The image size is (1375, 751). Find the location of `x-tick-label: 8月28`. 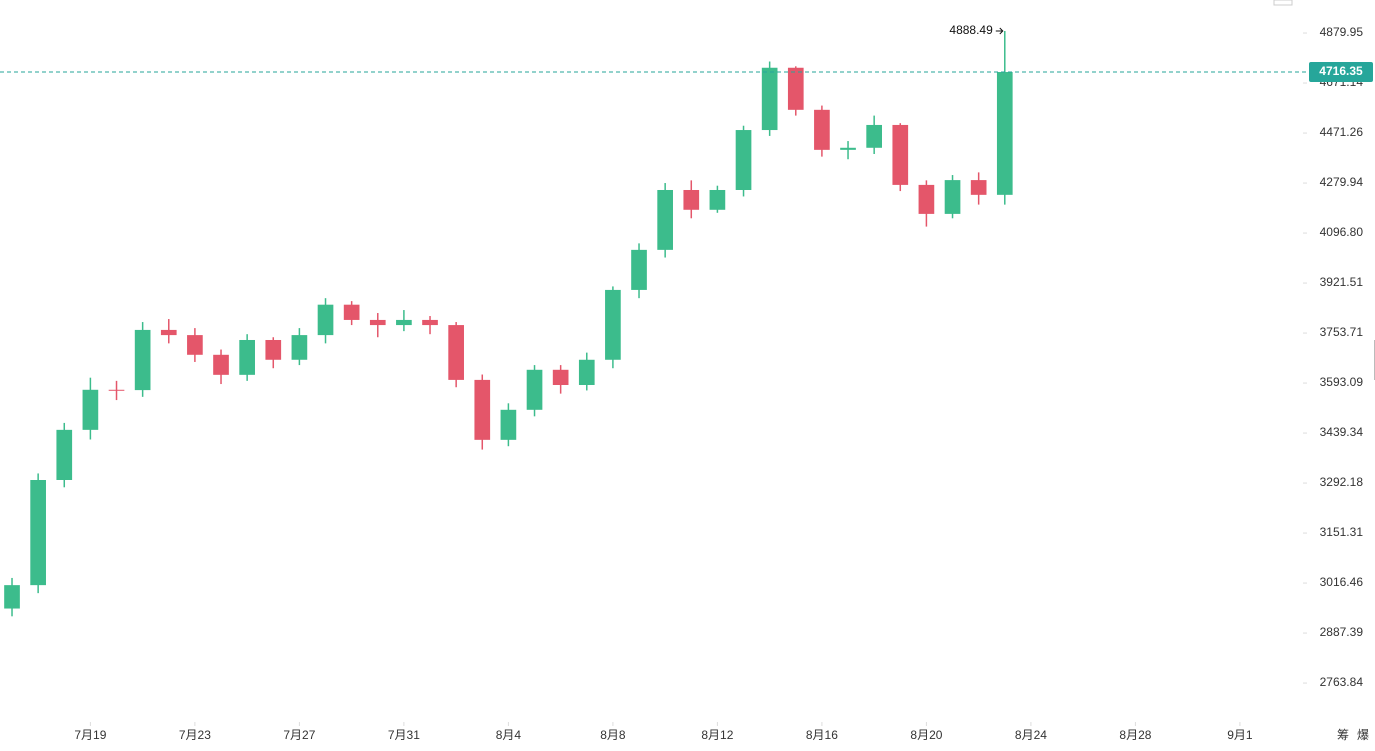

x-tick-label: 8月28 is located at coordinates (1135, 735).